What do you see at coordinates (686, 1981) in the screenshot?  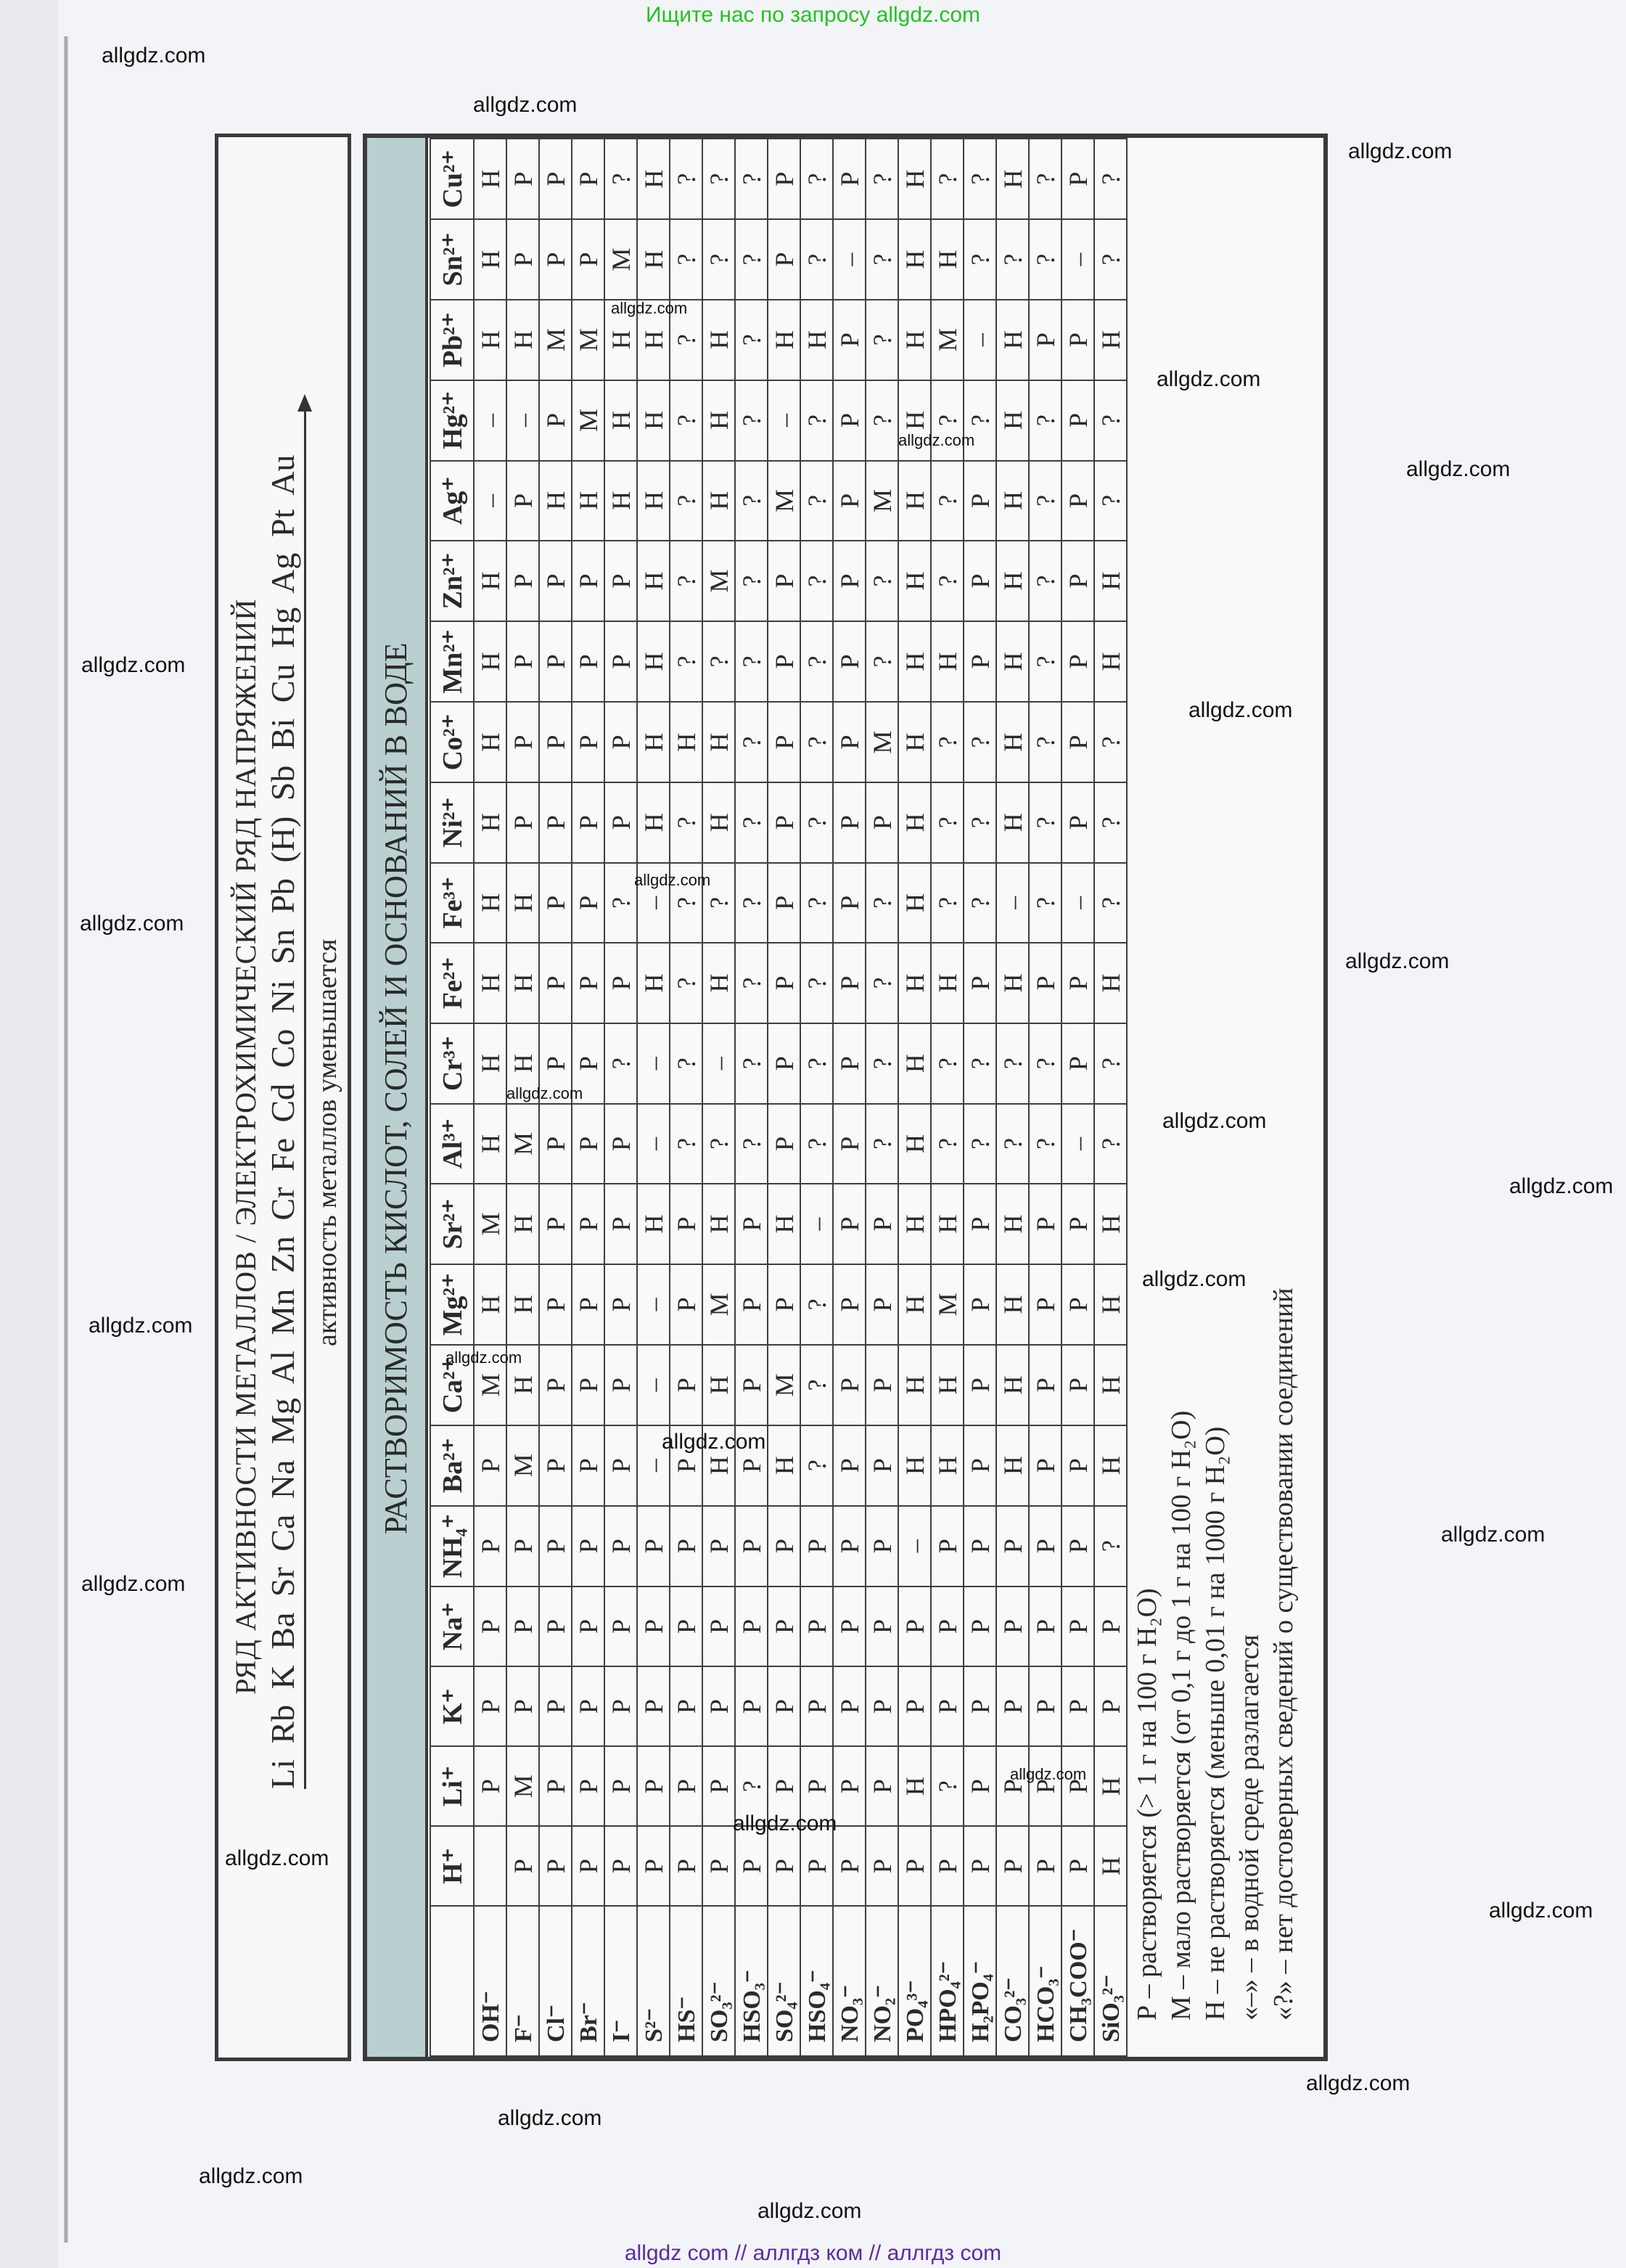 I see `anion-label: HS⁻` at bounding box center [686, 1981].